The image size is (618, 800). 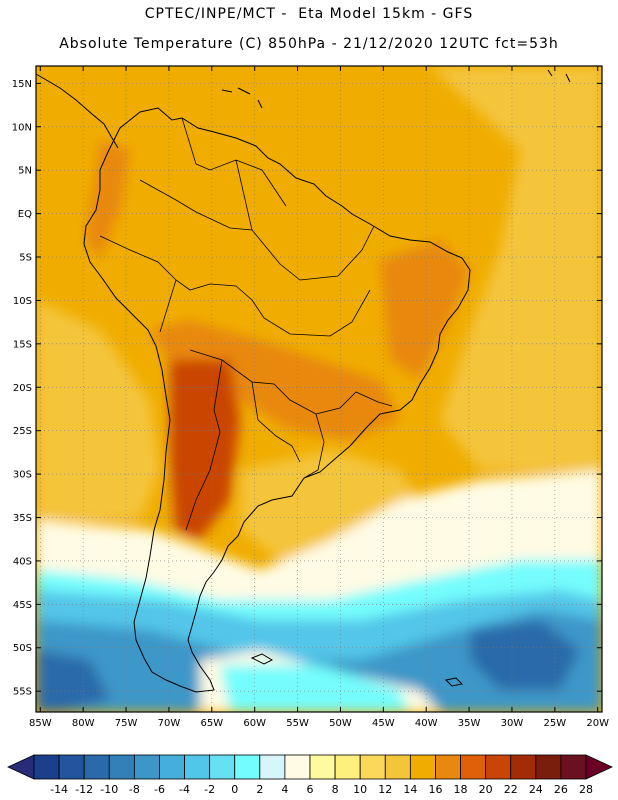 I want to click on field-blue, so click(x=319, y=661).